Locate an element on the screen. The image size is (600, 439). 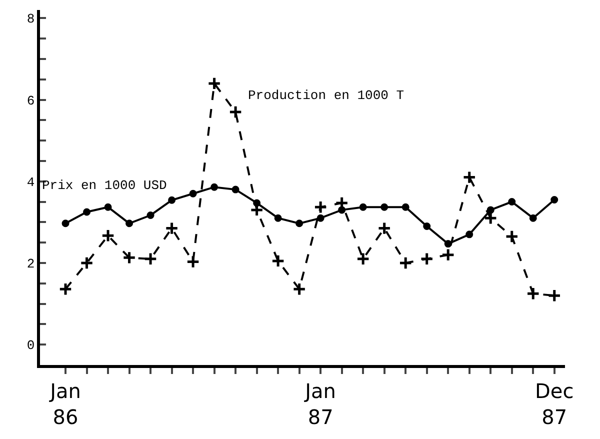
x-tick-label: Jan 87 is located at coordinates (319, 403).